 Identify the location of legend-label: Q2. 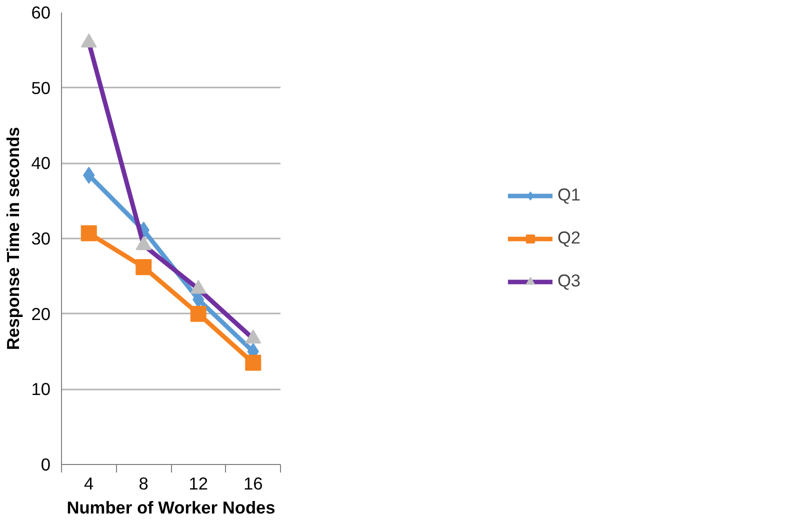
(569, 238).